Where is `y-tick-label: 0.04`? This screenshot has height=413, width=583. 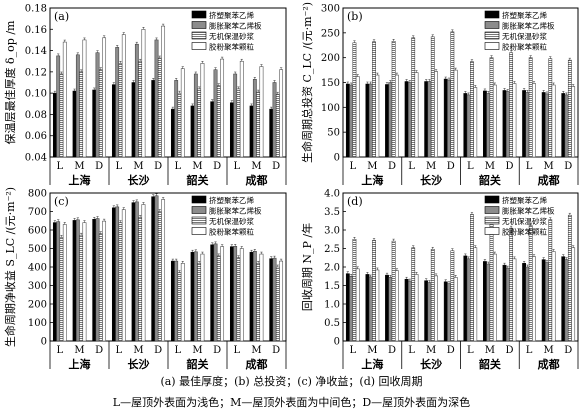 y-tick-label: 0.04 is located at coordinates (36, 158).